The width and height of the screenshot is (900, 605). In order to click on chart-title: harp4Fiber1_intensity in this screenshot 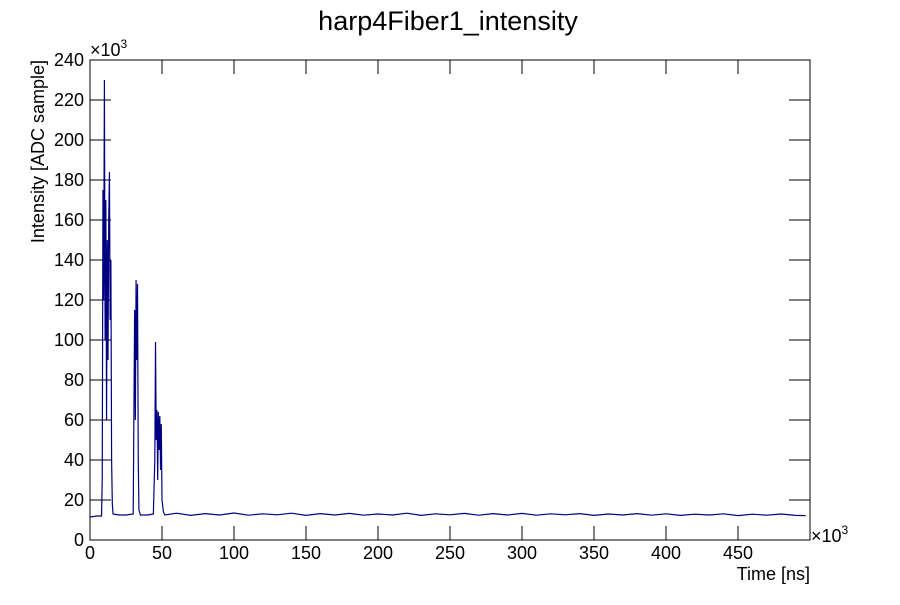, I will do `click(448, 21)`.